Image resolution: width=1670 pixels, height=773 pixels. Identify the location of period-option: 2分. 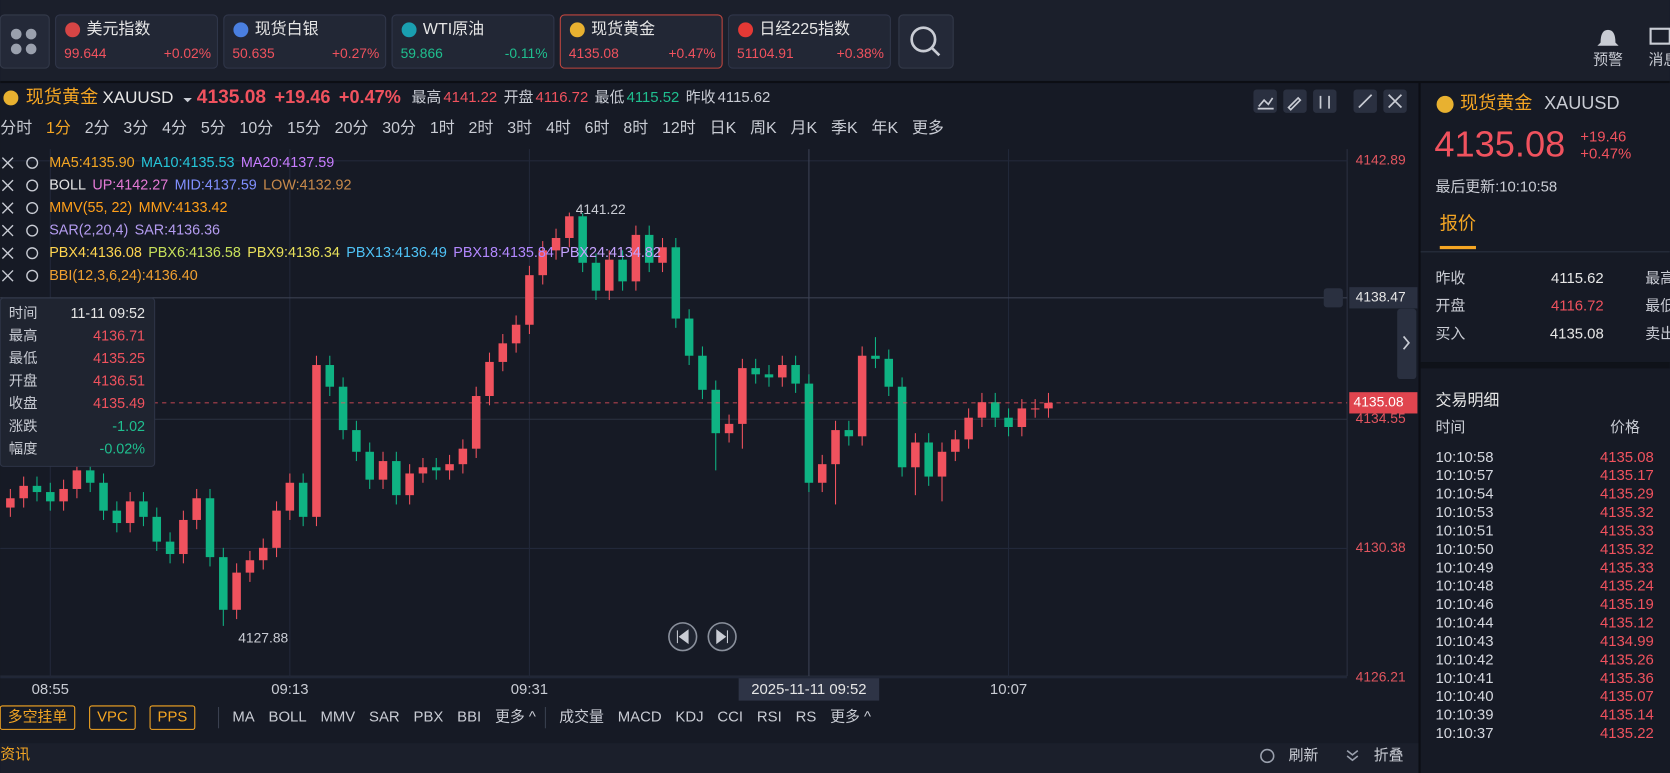
(97, 128).